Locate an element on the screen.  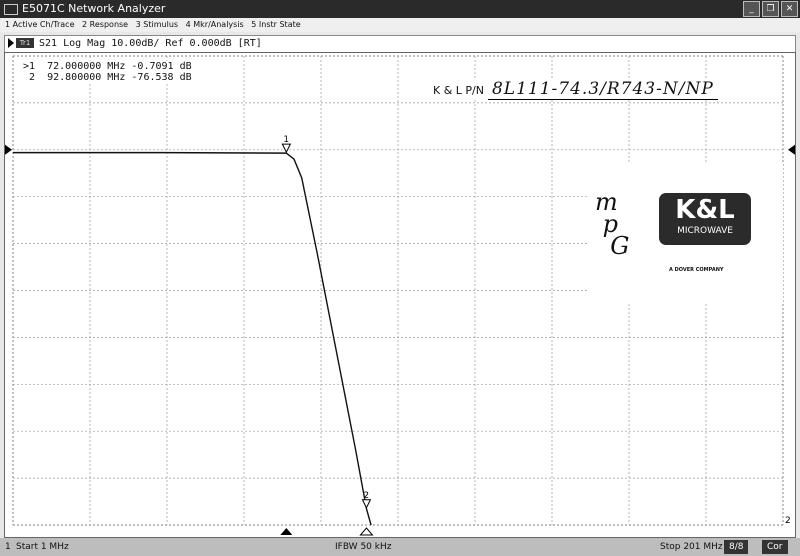
title-bar: E5071C Network Analyzer _ ❐ ✕ is located at coordinates (400, 9).